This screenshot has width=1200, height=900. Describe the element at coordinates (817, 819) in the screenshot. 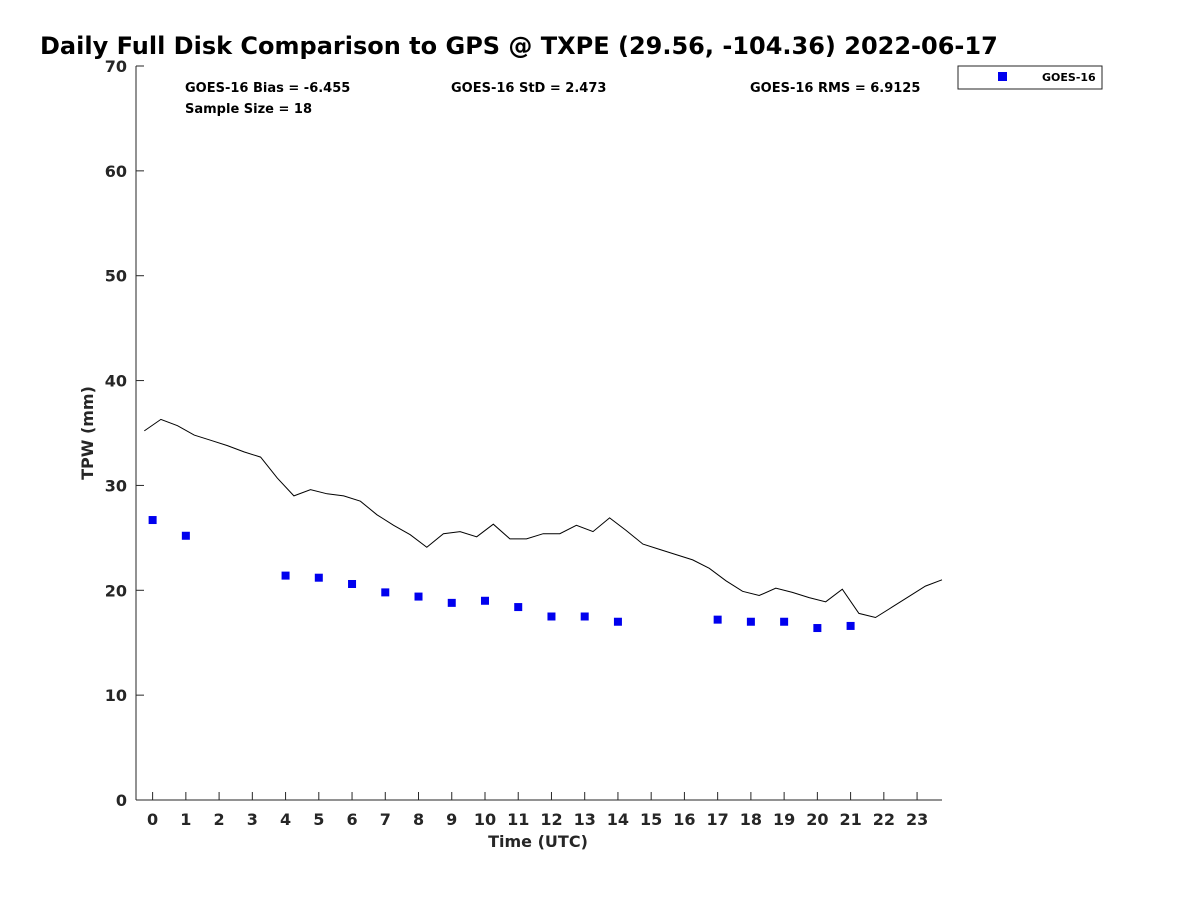

I see `x-tick-label: 20` at that location.